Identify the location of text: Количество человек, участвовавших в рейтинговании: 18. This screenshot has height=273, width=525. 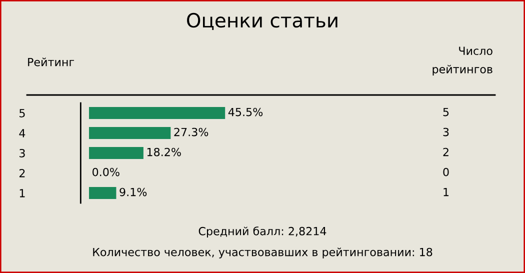
(262, 253).